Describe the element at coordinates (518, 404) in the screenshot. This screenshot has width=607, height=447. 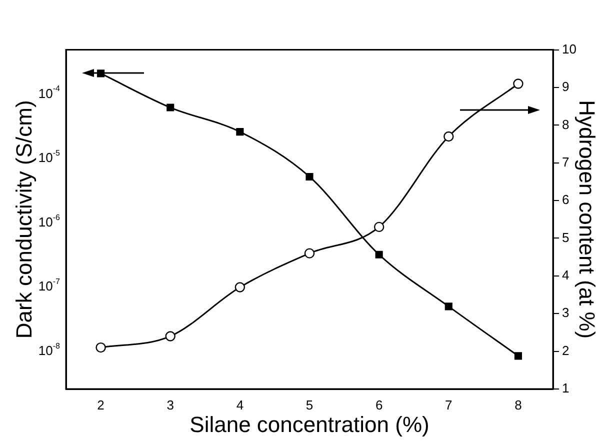
I see `x-tick-label: 8` at that location.